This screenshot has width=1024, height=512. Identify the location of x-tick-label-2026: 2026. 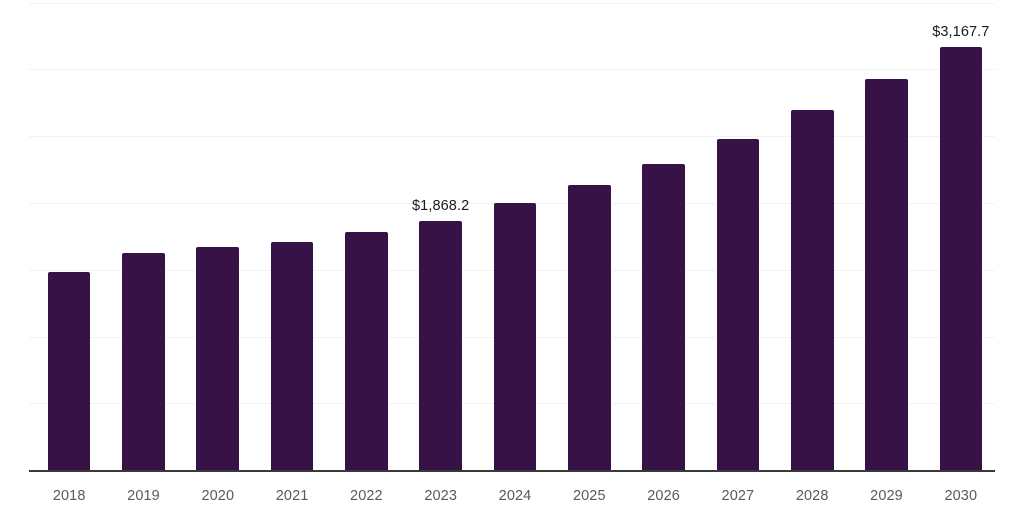
(663, 496).